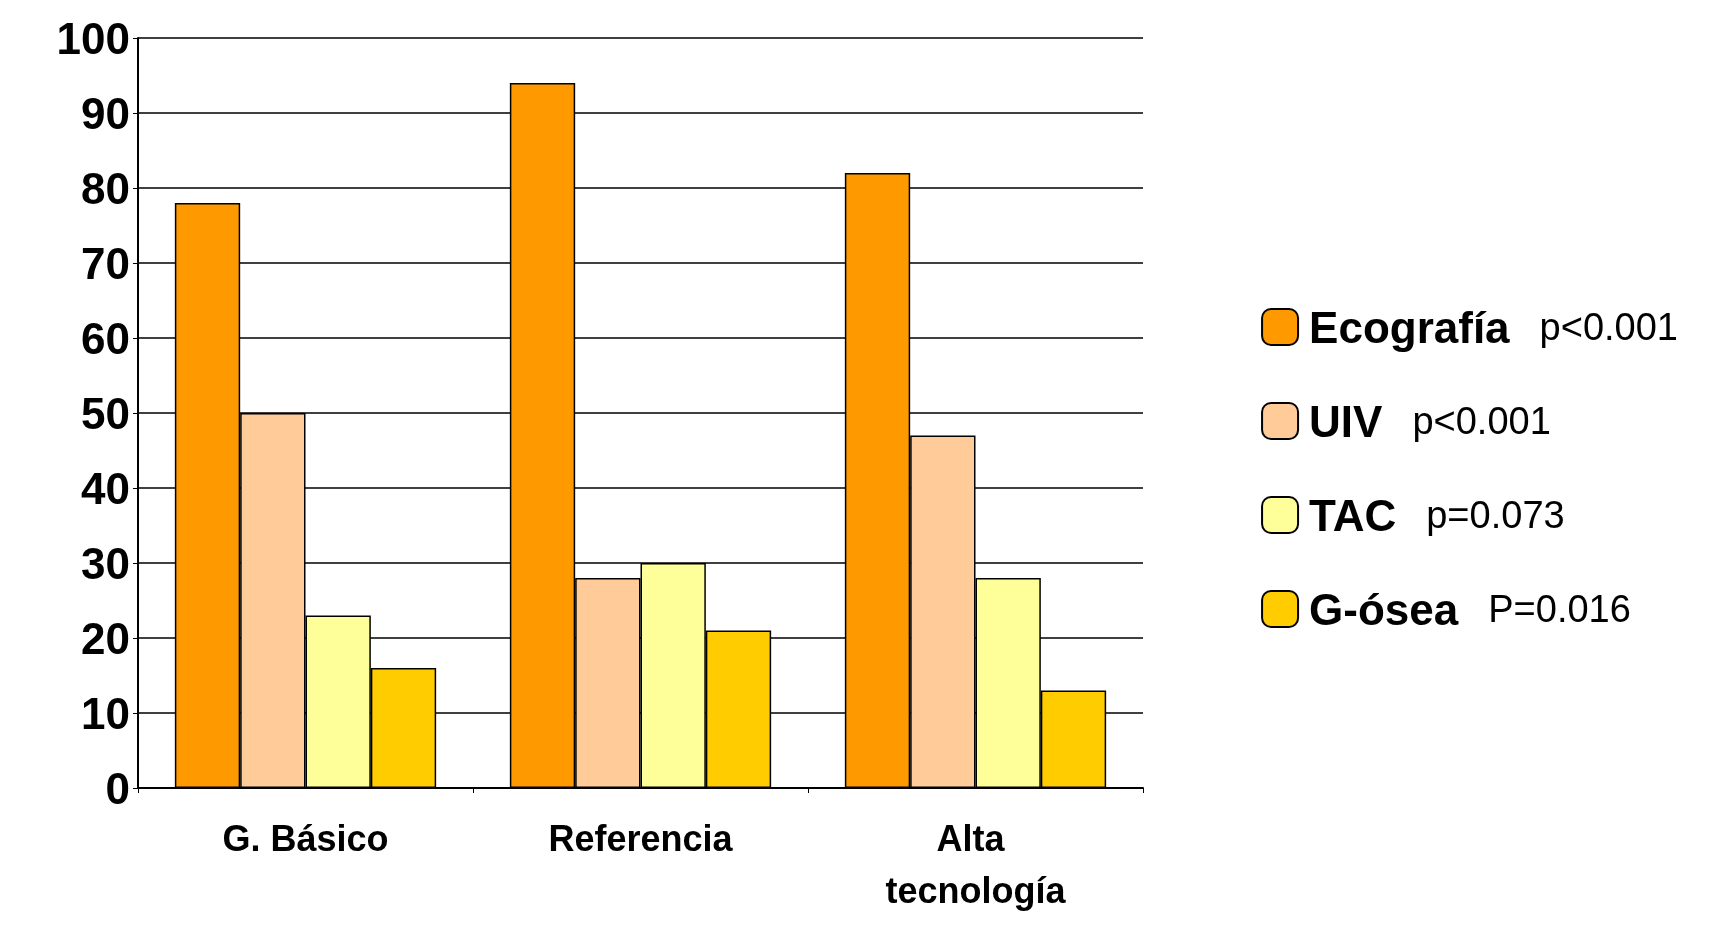 This screenshot has width=1711, height=938. Describe the element at coordinates (976, 864) in the screenshot. I see `x-tick-label: Alta tecnología` at that location.